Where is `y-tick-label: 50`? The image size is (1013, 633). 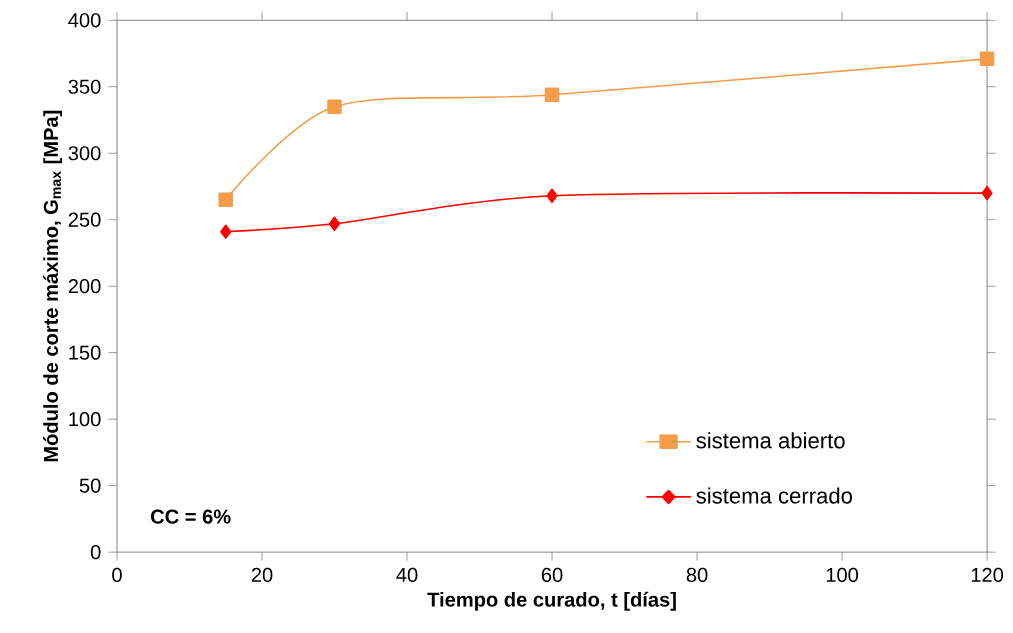 y-tick-label: 50 is located at coordinates (90, 485).